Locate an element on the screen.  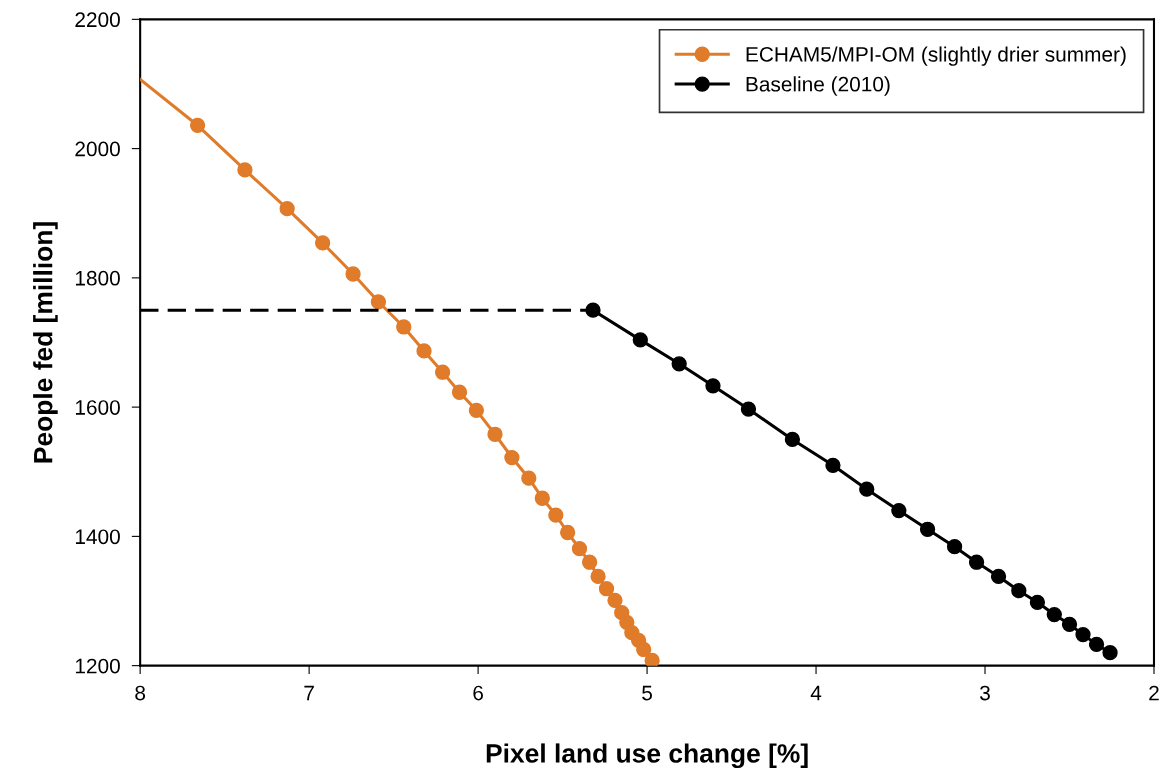
y-tick-label: 2200 is located at coordinates (97, 20).